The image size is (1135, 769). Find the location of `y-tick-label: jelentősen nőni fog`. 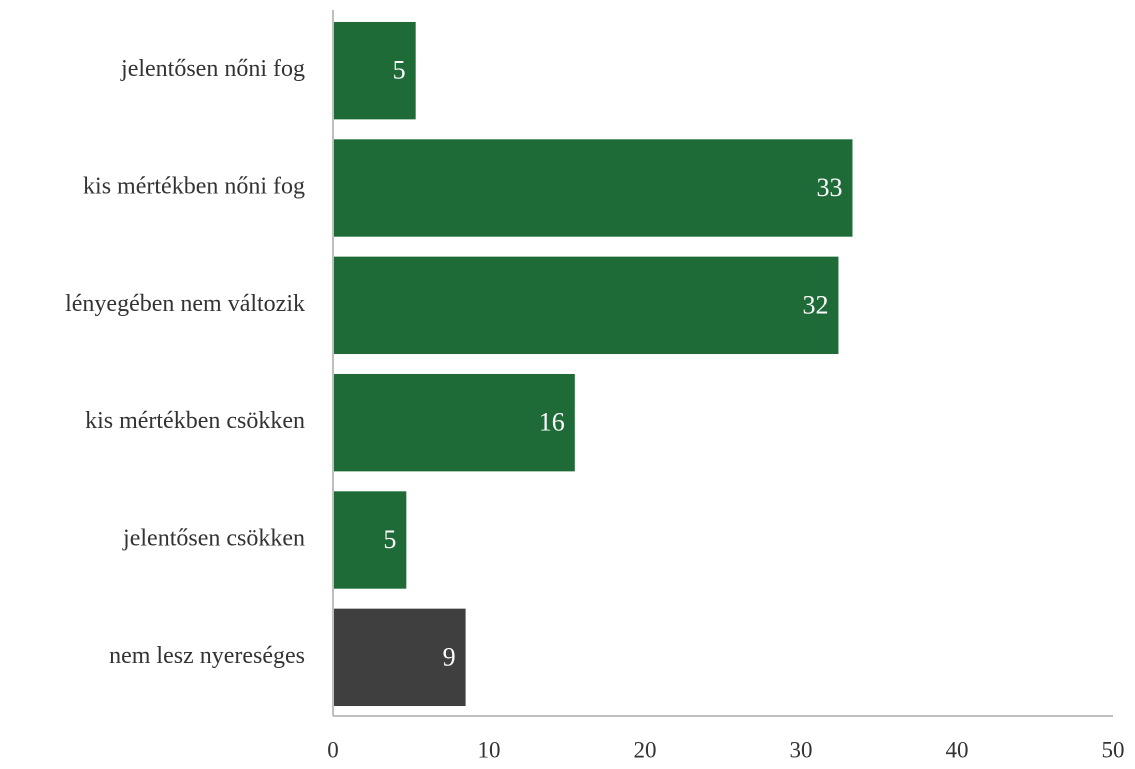

y-tick-label: jelentősen nőni fog is located at coordinates (212, 69).